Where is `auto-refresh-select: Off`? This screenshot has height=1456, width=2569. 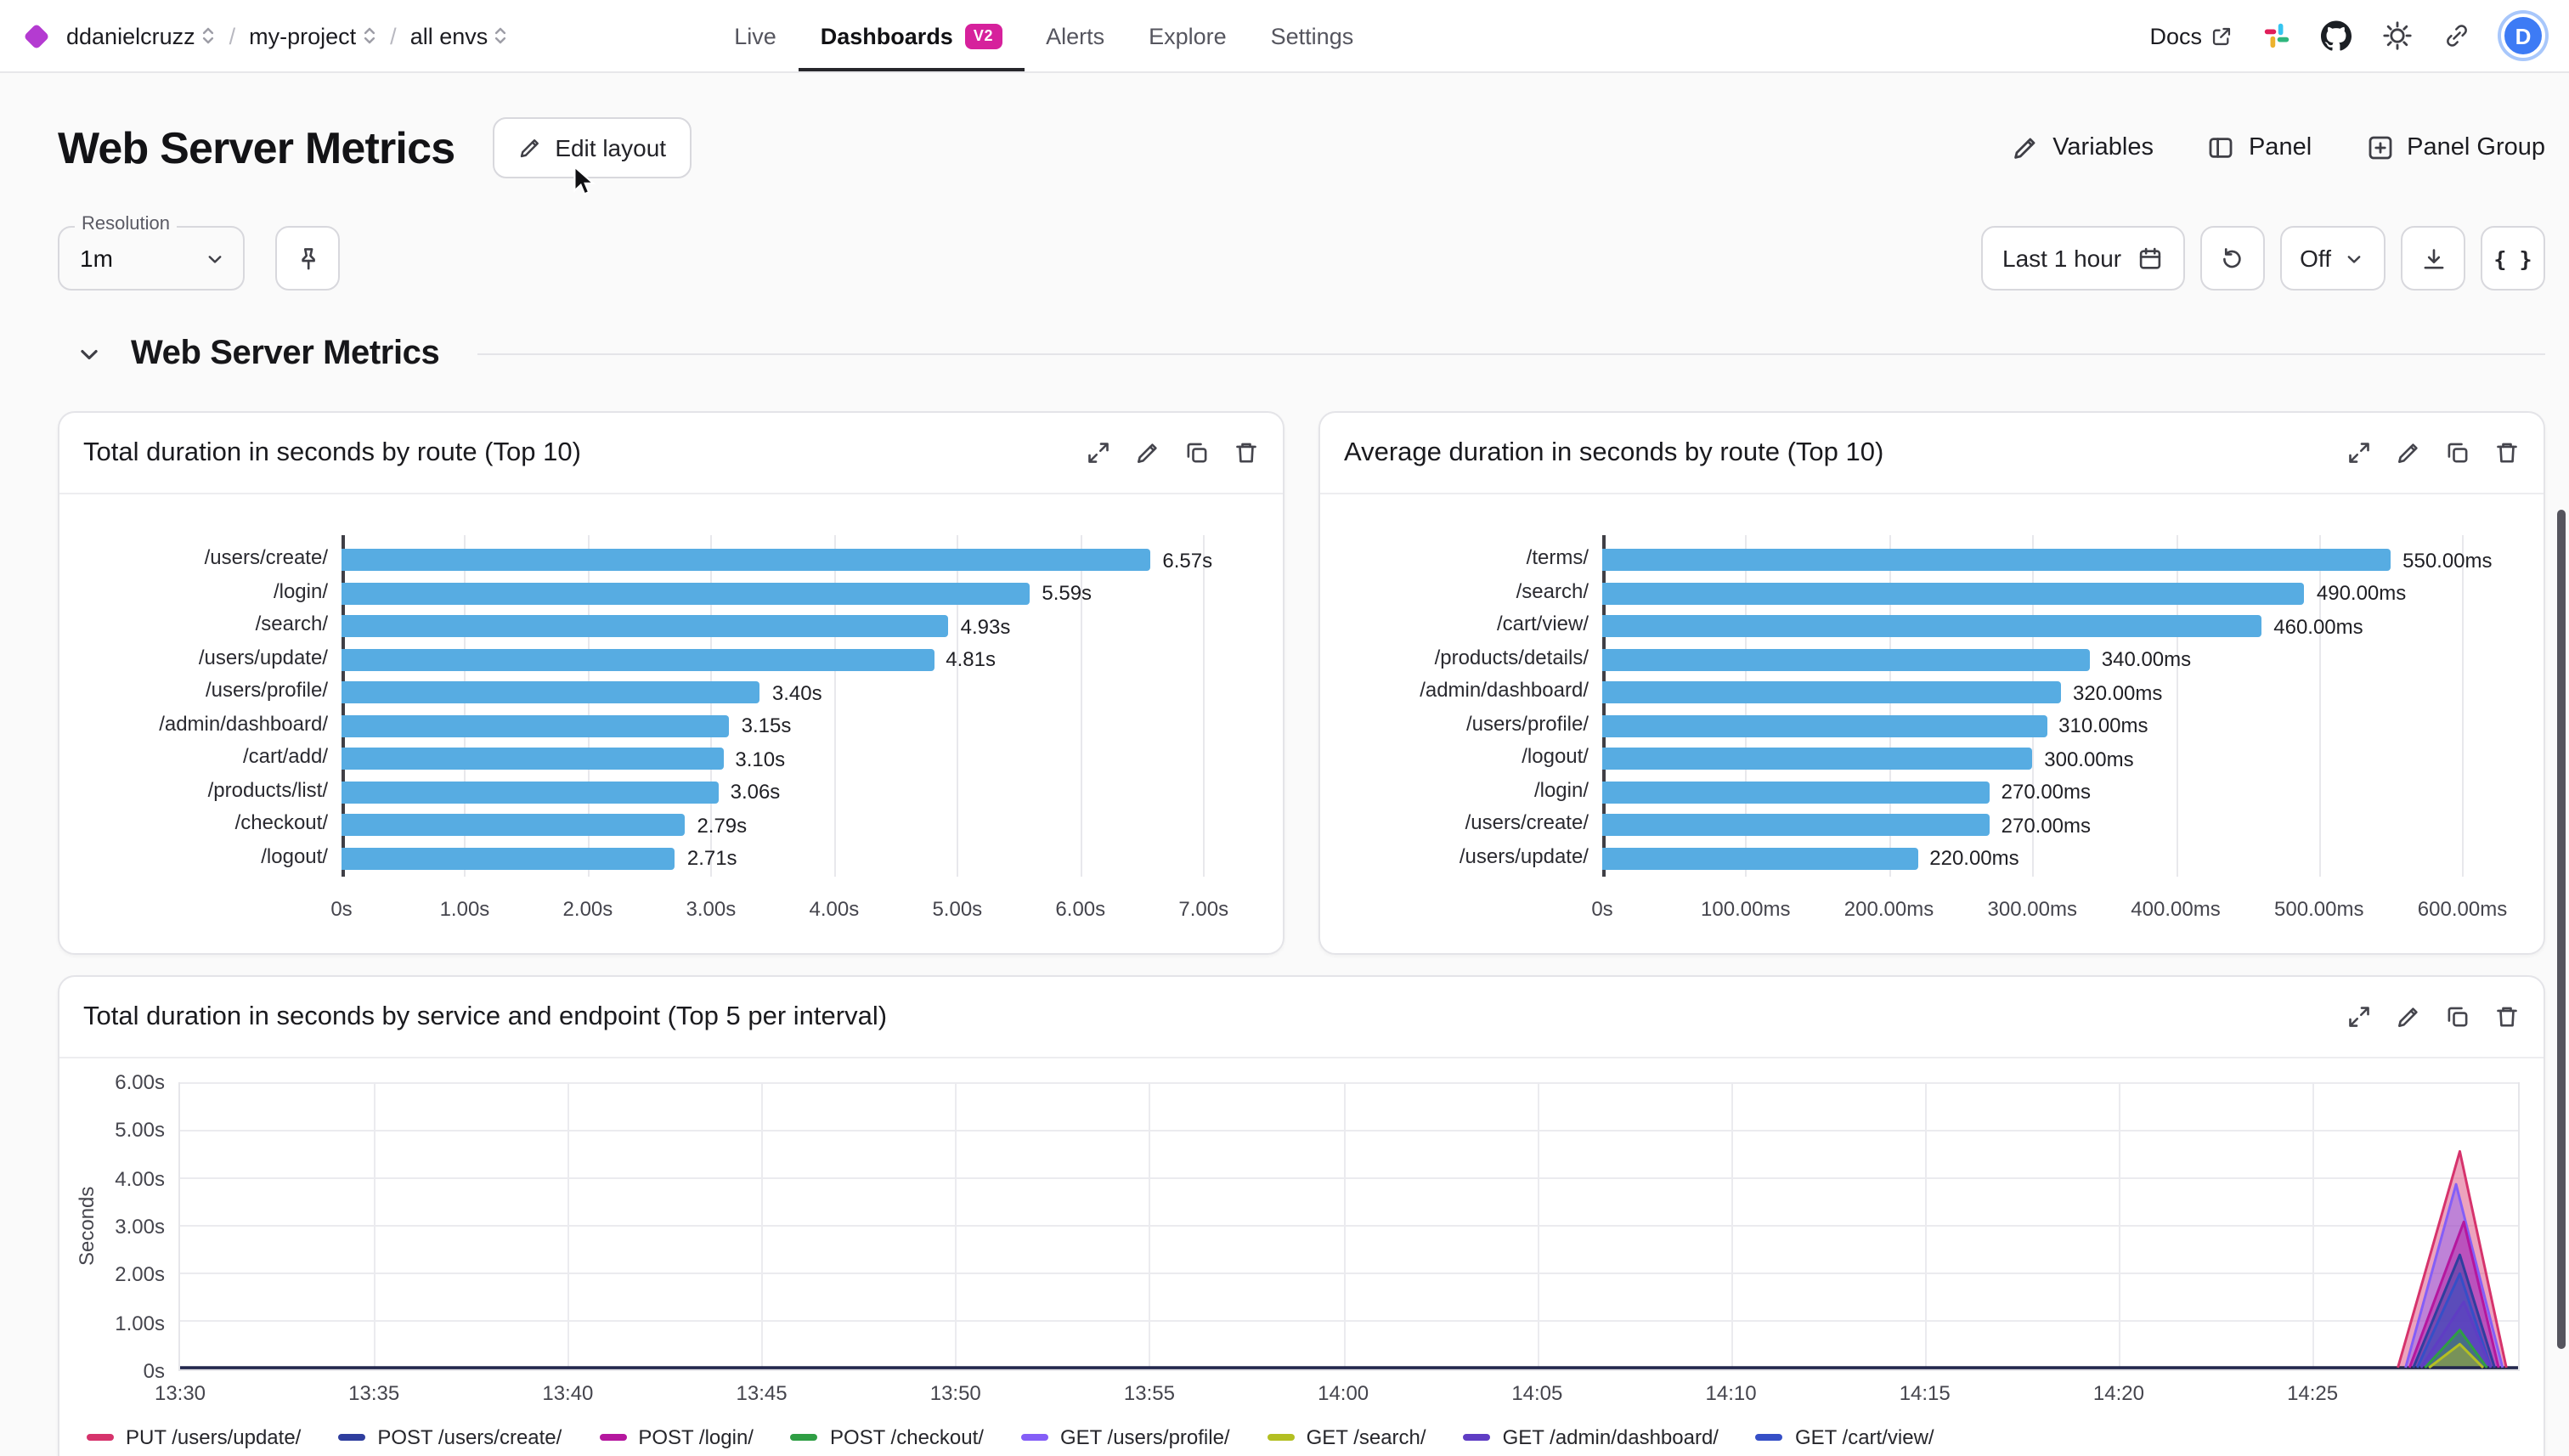
auto-refresh-select: Off is located at coordinates (2333, 258).